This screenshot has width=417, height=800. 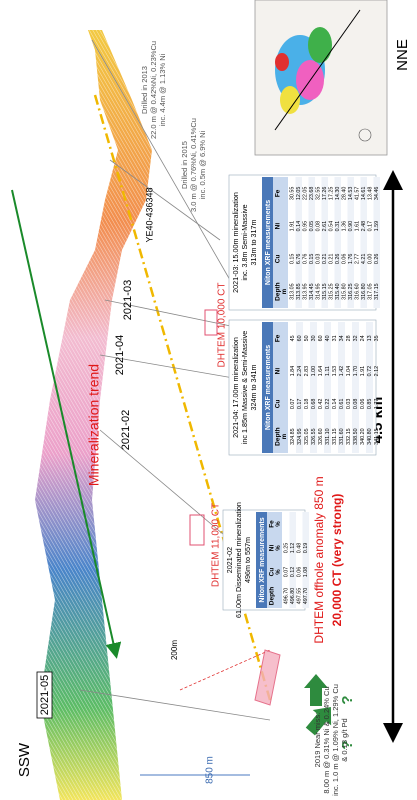 I want to click on note-line: 3.0 m @ 0.76%Ni, 0.41%Cu, so click(x=193, y=165).